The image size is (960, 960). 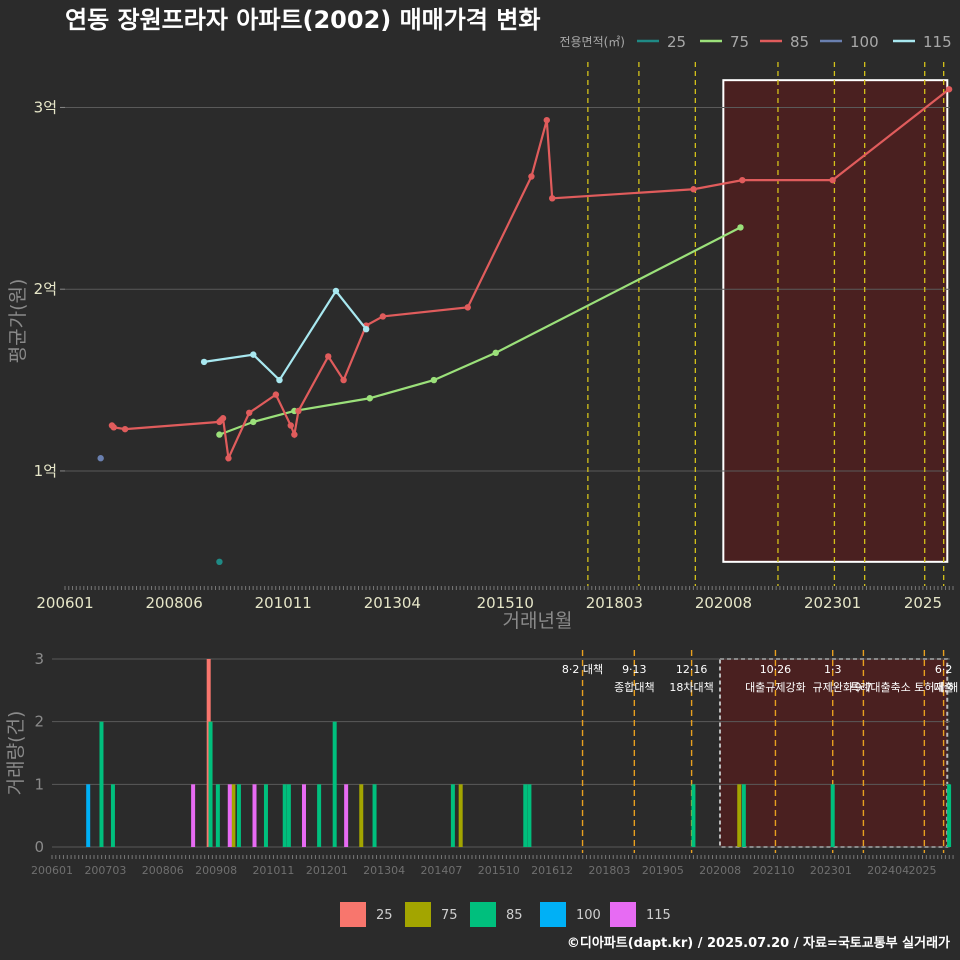 I want to click on x-tick-label: 200601, so click(x=64, y=603).